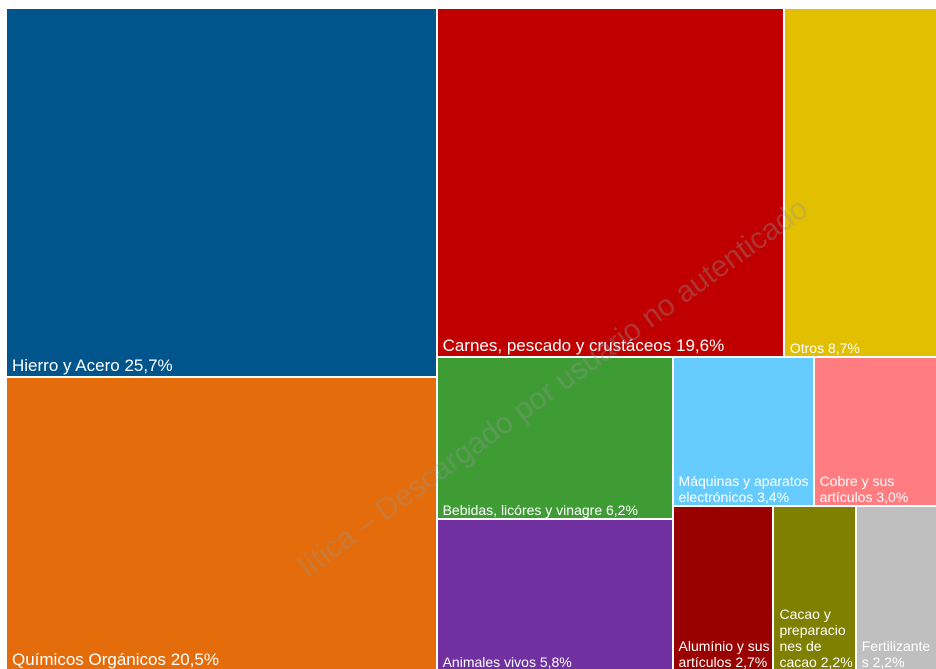 This screenshot has height=669, width=936. I want to click on category-label: Fertilizantes, so click(896, 653).